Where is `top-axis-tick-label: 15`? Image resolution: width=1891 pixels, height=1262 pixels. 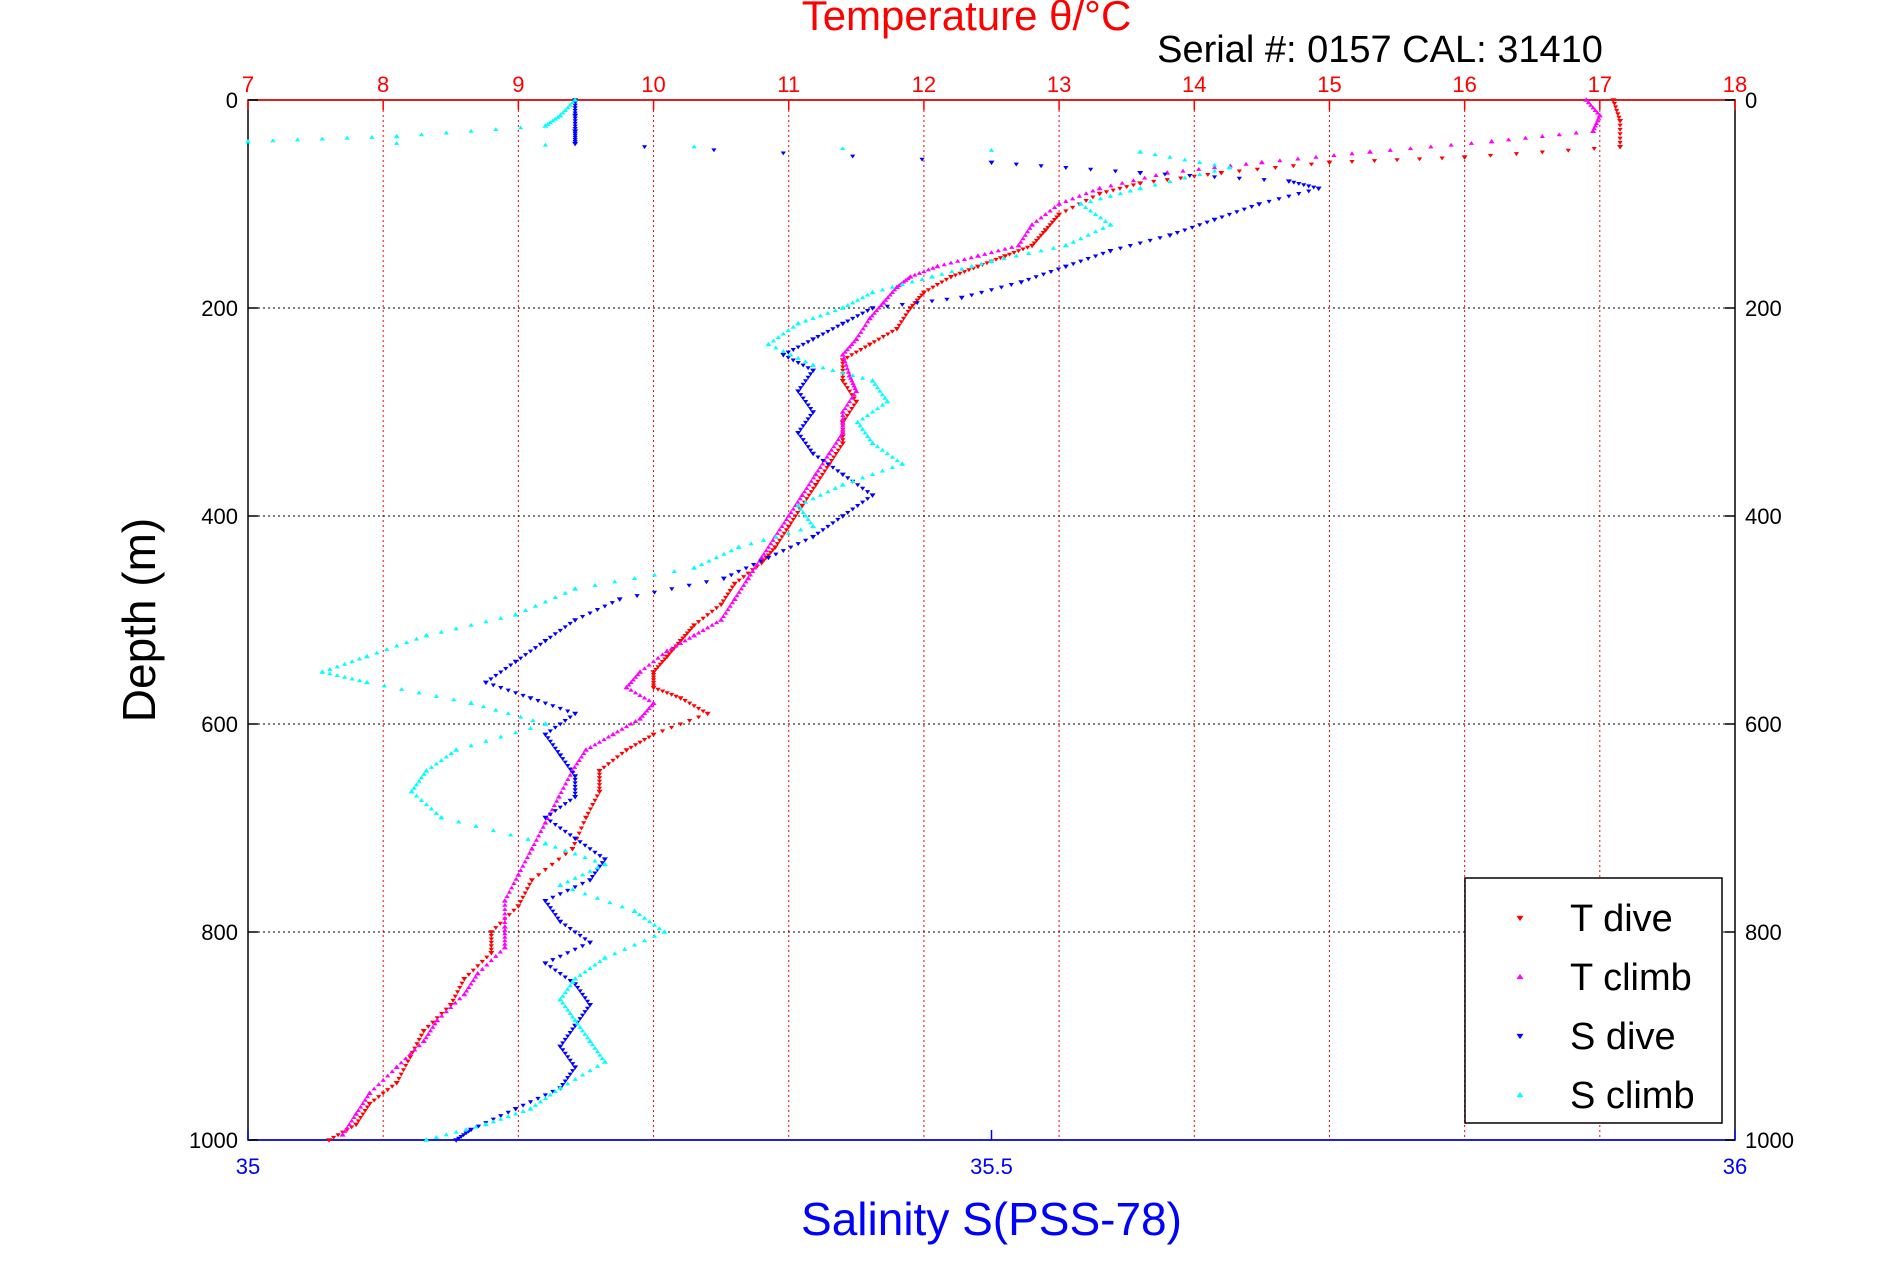 top-axis-tick-label: 15 is located at coordinates (1329, 84).